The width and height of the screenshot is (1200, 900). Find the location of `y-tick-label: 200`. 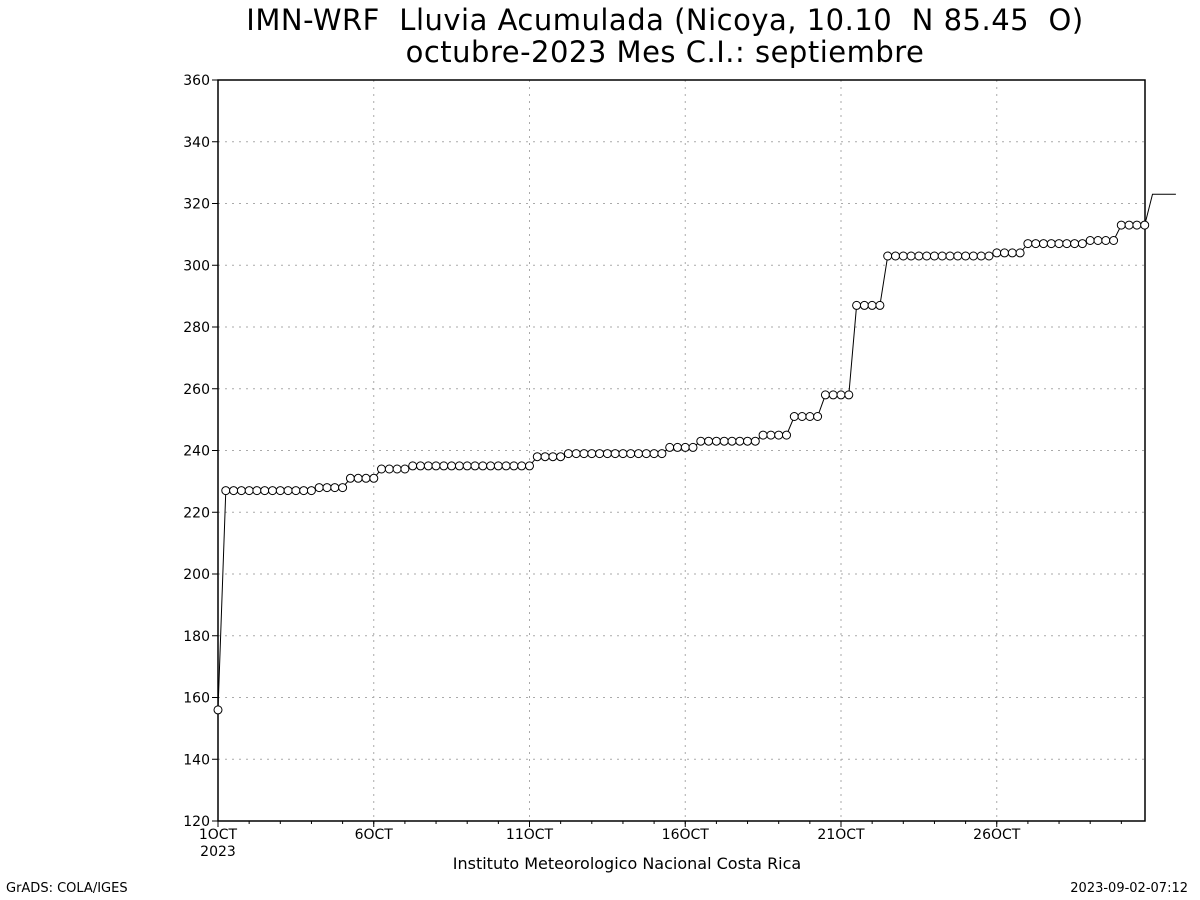

y-tick-label: 200 is located at coordinates (196, 575).